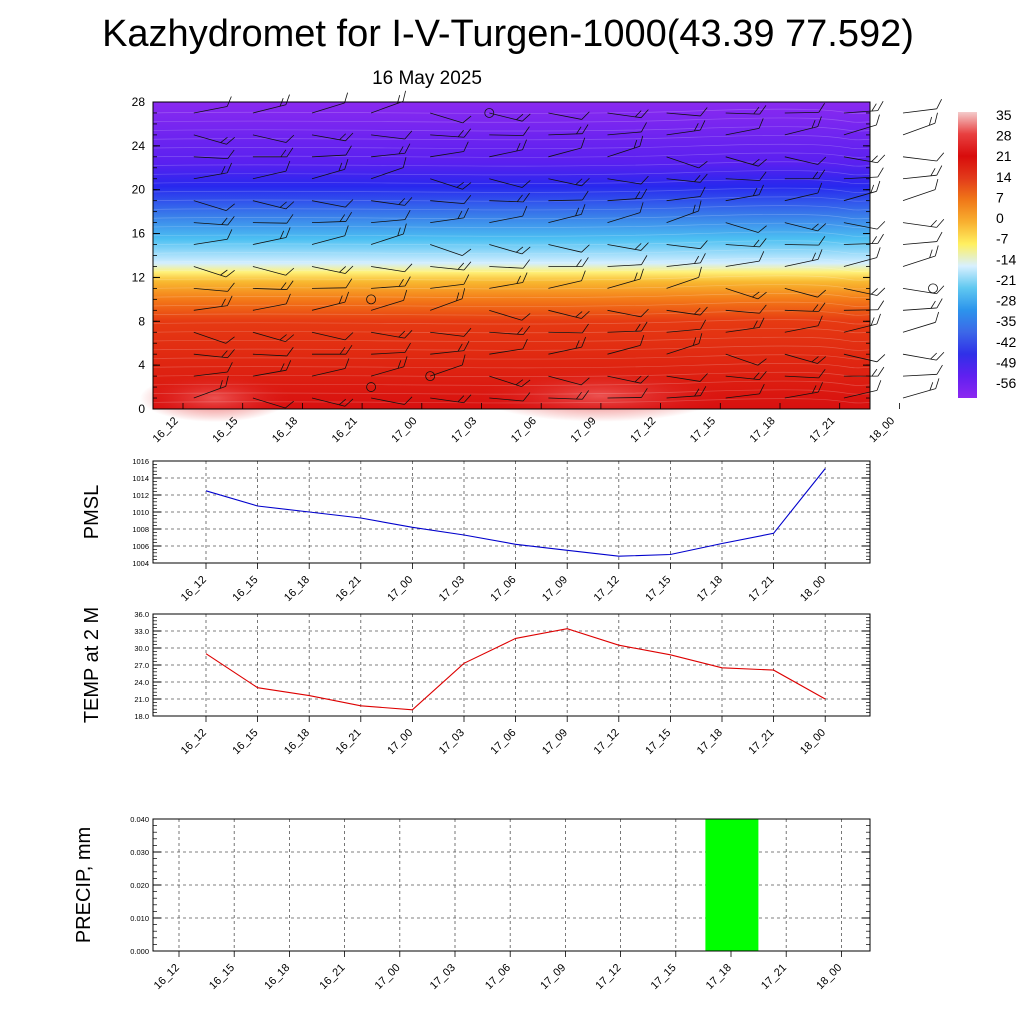 The width and height of the screenshot is (1024, 1024). I want to click on colorbar: 35 28 21 14 7 0 -7 -14 -21 -28 -35 -42 -49 -56, so click(987, 252).